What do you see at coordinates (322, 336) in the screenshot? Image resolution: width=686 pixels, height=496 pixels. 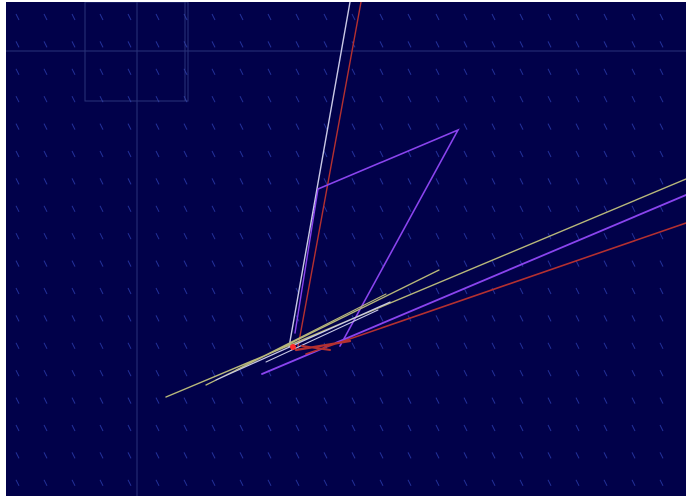 I see `trace-pale-ray-mid` at bounding box center [322, 336].